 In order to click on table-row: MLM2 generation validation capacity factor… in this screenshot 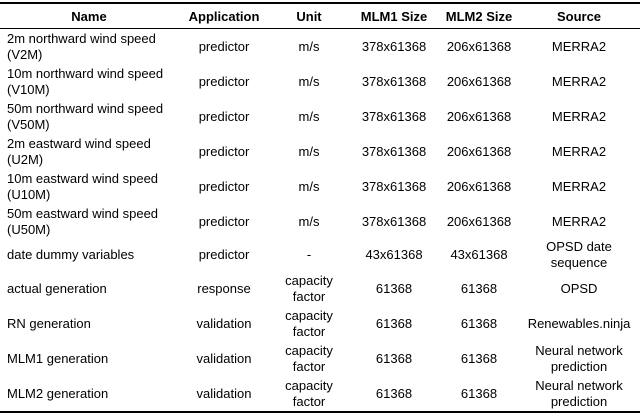, I will do `click(320, 394)`.